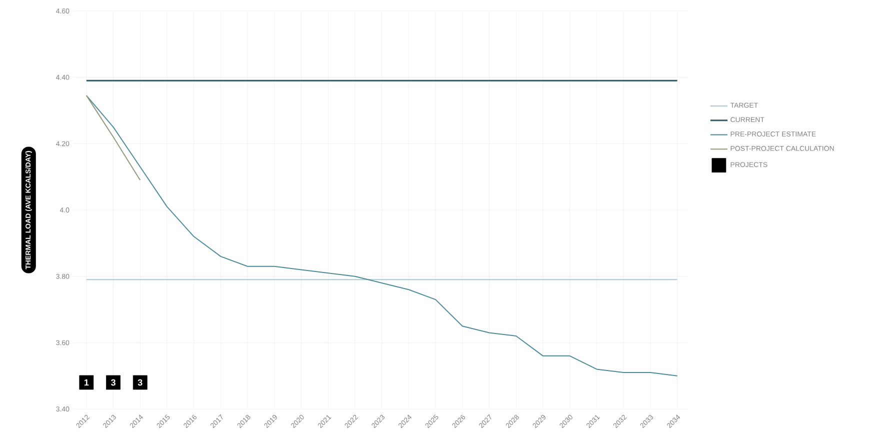 Image resolution: width=876 pixels, height=440 pixels. What do you see at coordinates (86, 382) in the screenshot?
I see `annotation: 1` at bounding box center [86, 382].